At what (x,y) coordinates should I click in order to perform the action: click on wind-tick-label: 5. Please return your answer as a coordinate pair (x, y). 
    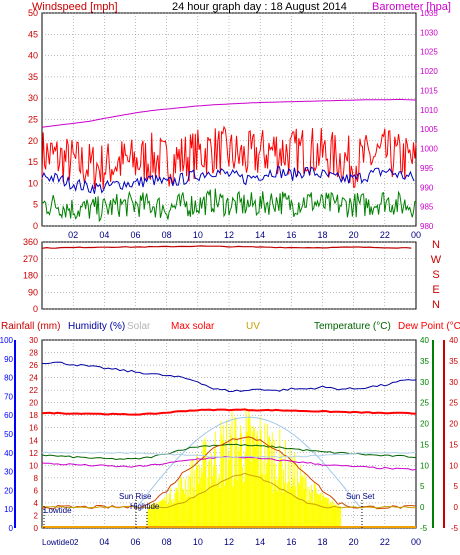
    Looking at the image, I should click on (35, 205).